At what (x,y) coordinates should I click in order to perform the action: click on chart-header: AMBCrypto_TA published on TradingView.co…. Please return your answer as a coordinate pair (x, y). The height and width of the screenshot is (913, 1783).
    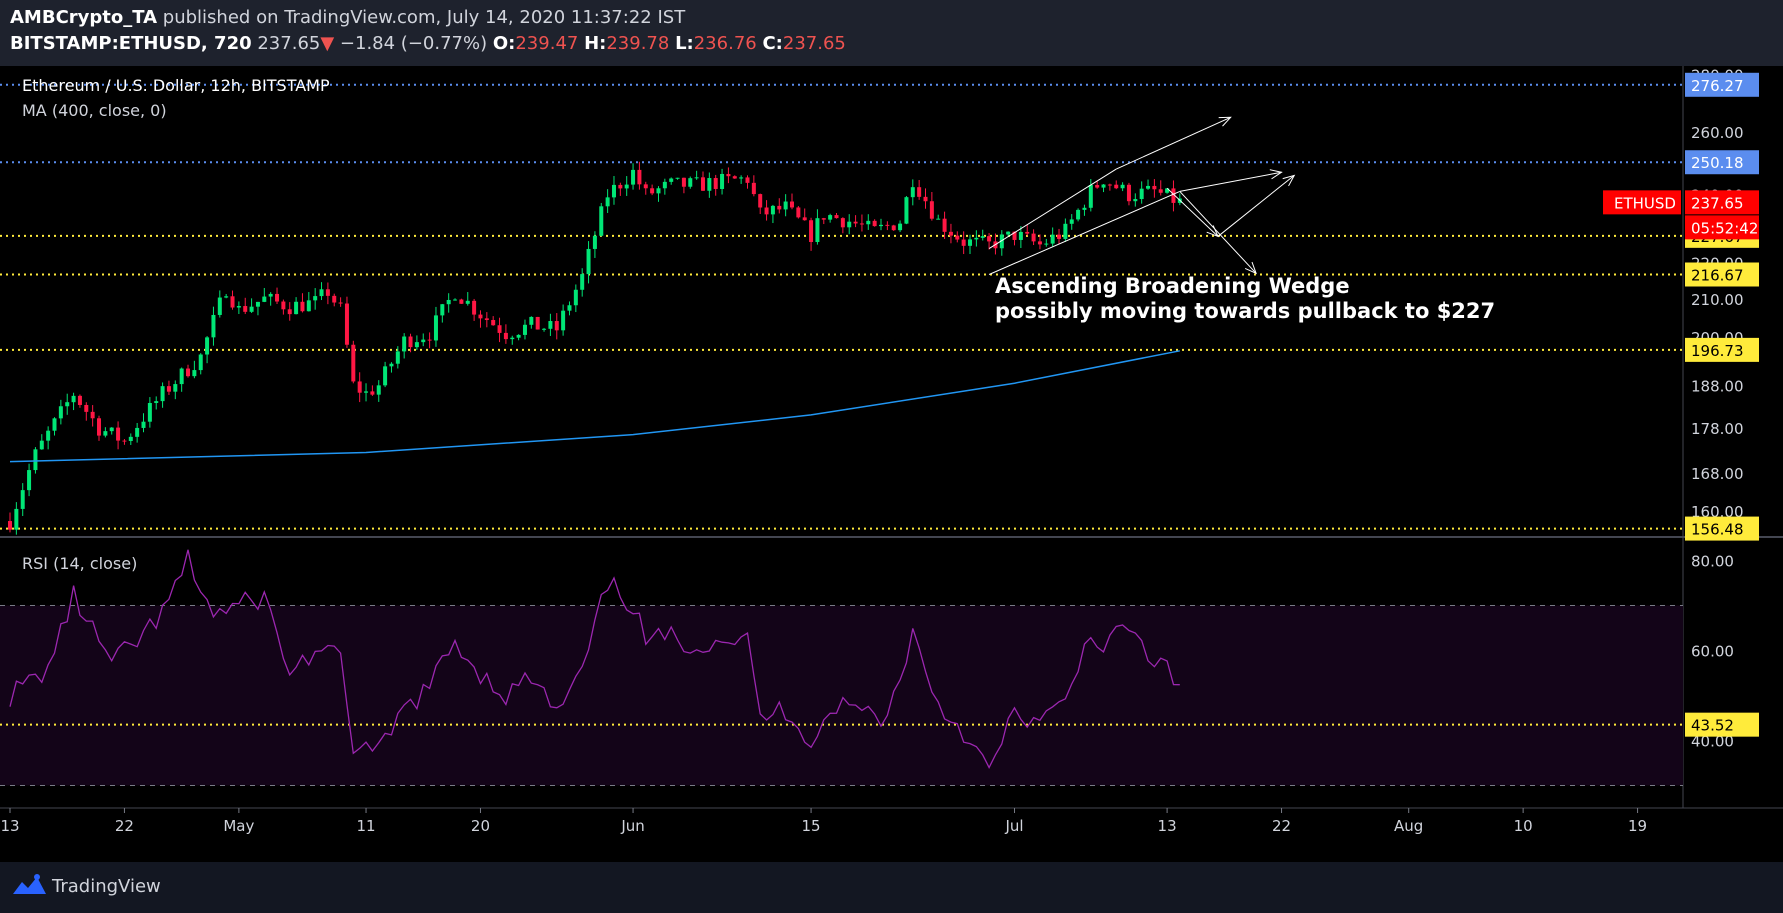
    Looking at the image, I should click on (891, 33).